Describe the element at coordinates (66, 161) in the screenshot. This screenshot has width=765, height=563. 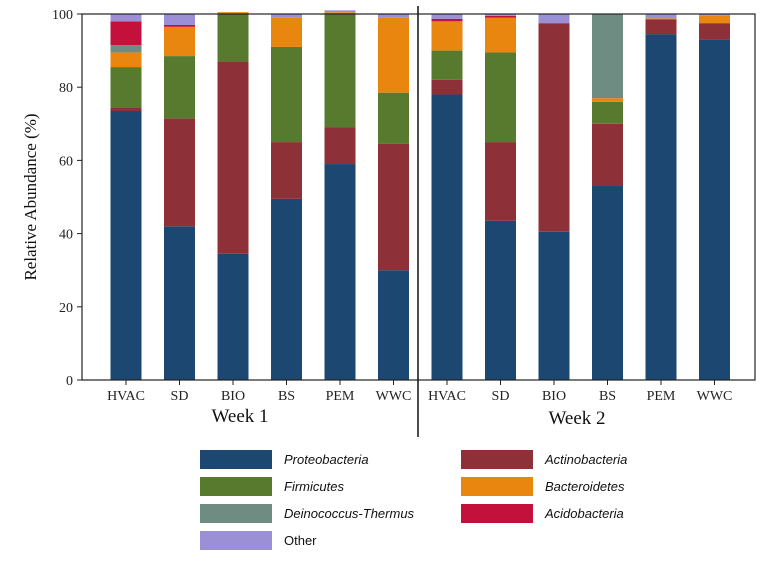
I see `y-tick-label: 60` at that location.